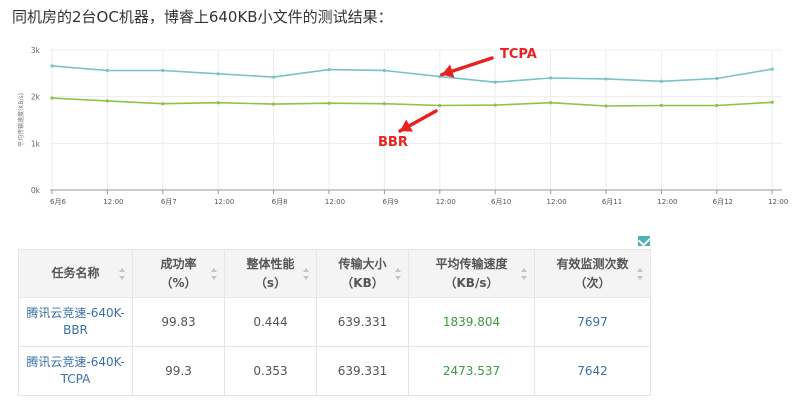 The image size is (810, 407). I want to click on series-line-bbr, so click(412, 102).